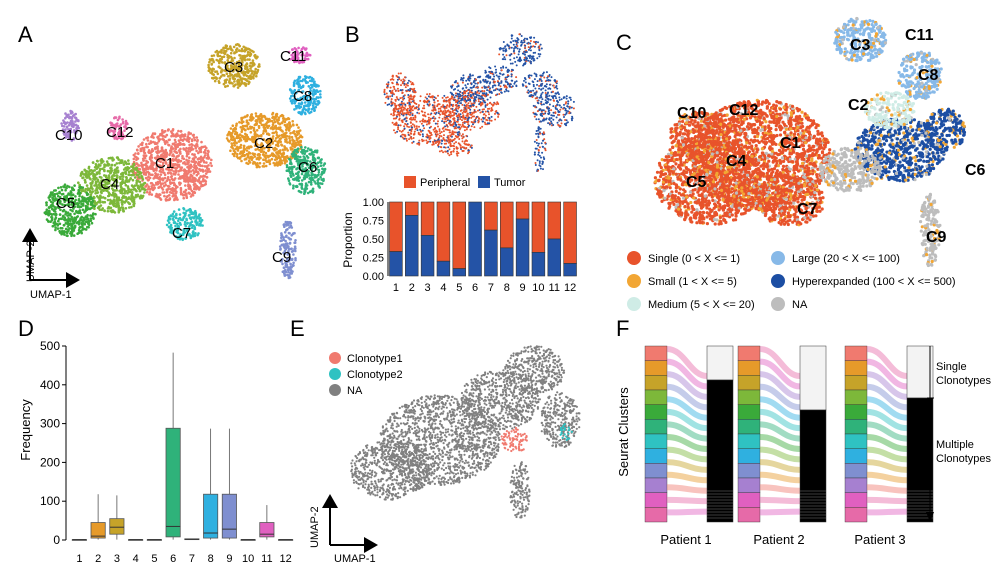  What do you see at coordinates (112, 185) in the screenshot?
I see `cluster-c4-points` at bounding box center [112, 185].